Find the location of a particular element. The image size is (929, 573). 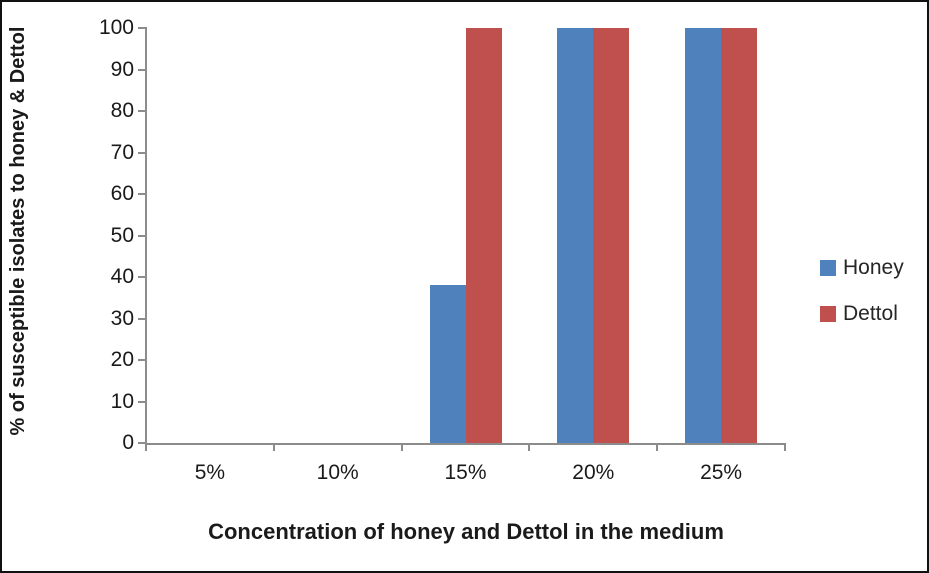

y-tick-label: 100 is located at coordinates (116, 27).